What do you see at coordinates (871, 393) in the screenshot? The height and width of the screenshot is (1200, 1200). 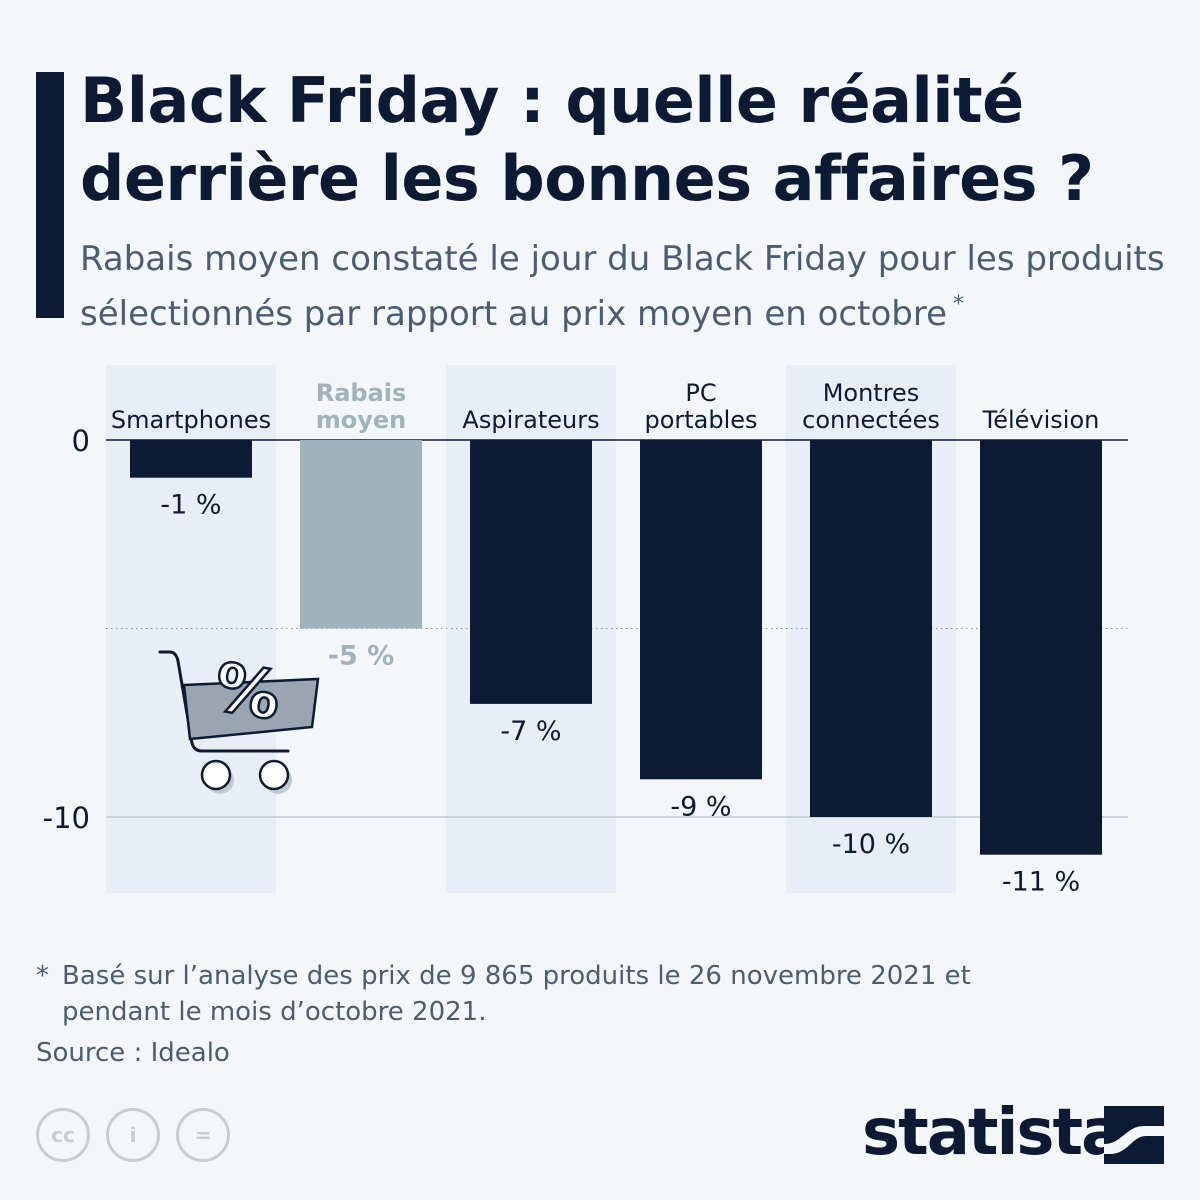 I see `category-label: Montres` at bounding box center [871, 393].